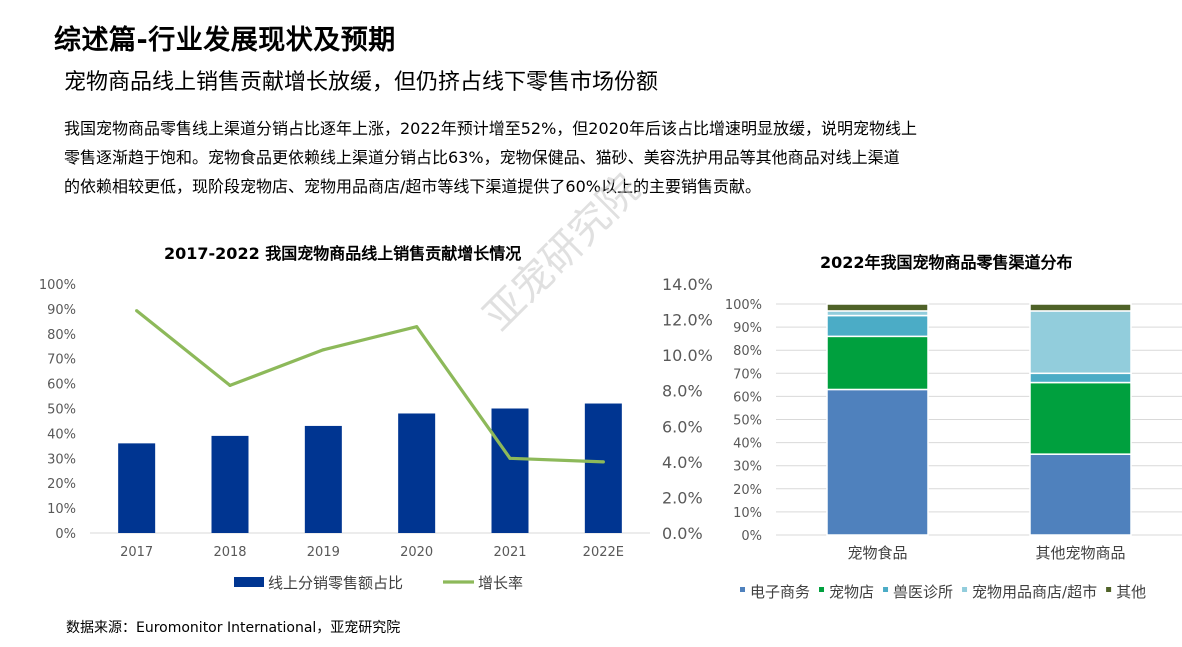 The height and width of the screenshot is (647, 1182). What do you see at coordinates (1080, 553) in the screenshot?
I see `right-x-tick-label: 其他宠物商品` at bounding box center [1080, 553].